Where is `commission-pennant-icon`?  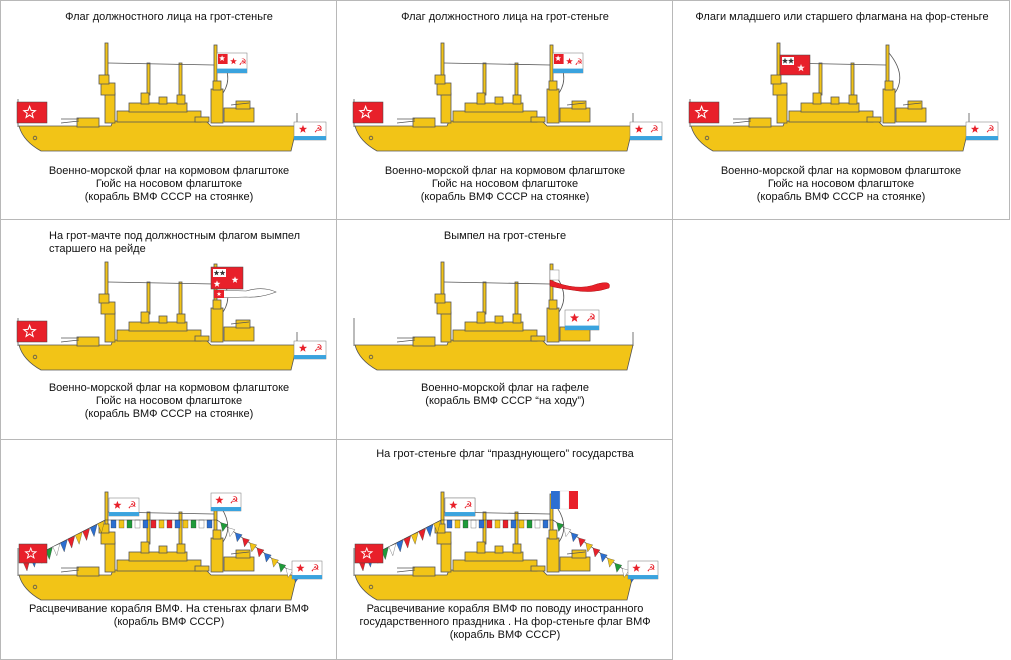
commission-pennant-icon is located at coordinates (579, 280).